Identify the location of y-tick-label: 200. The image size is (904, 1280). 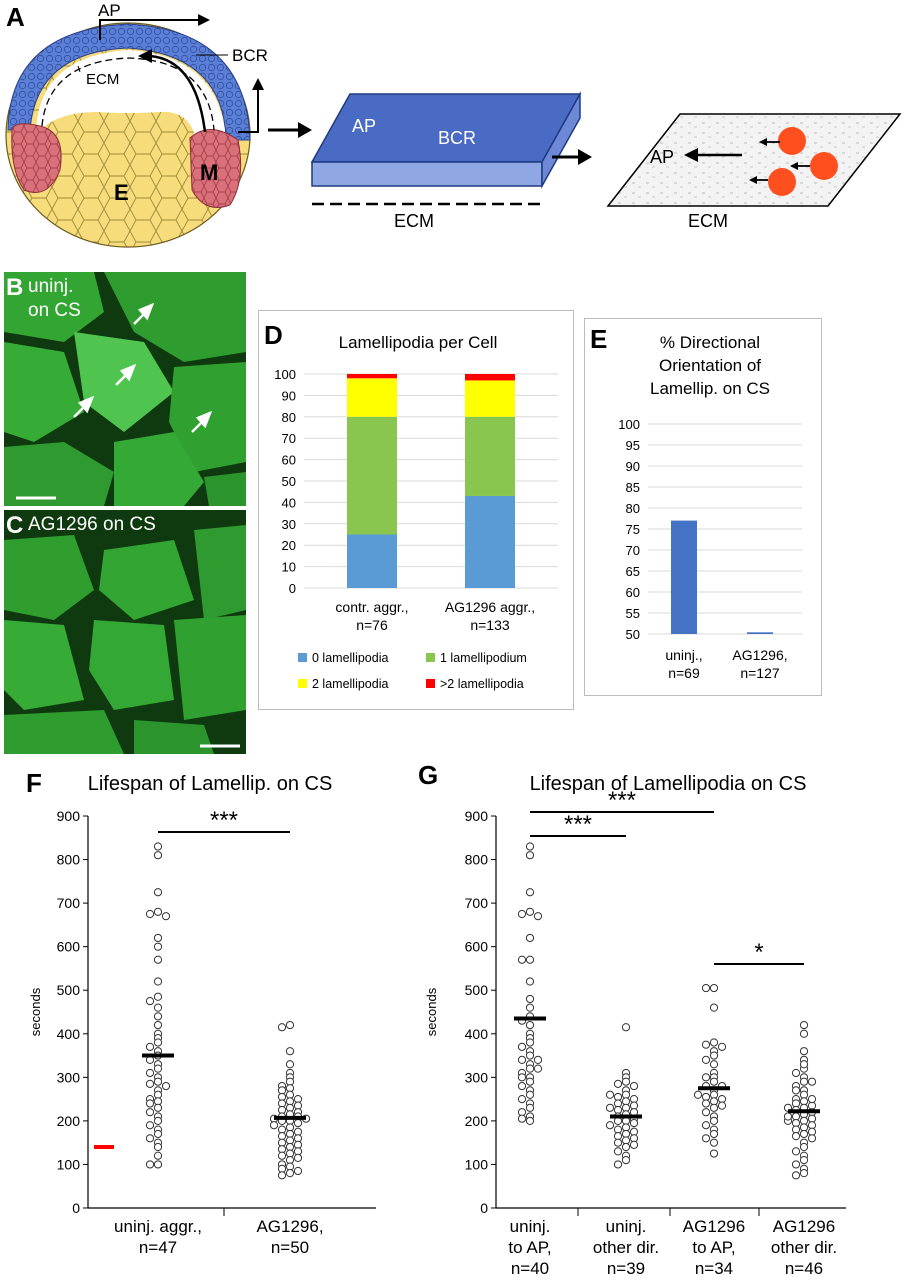
(69, 1121).